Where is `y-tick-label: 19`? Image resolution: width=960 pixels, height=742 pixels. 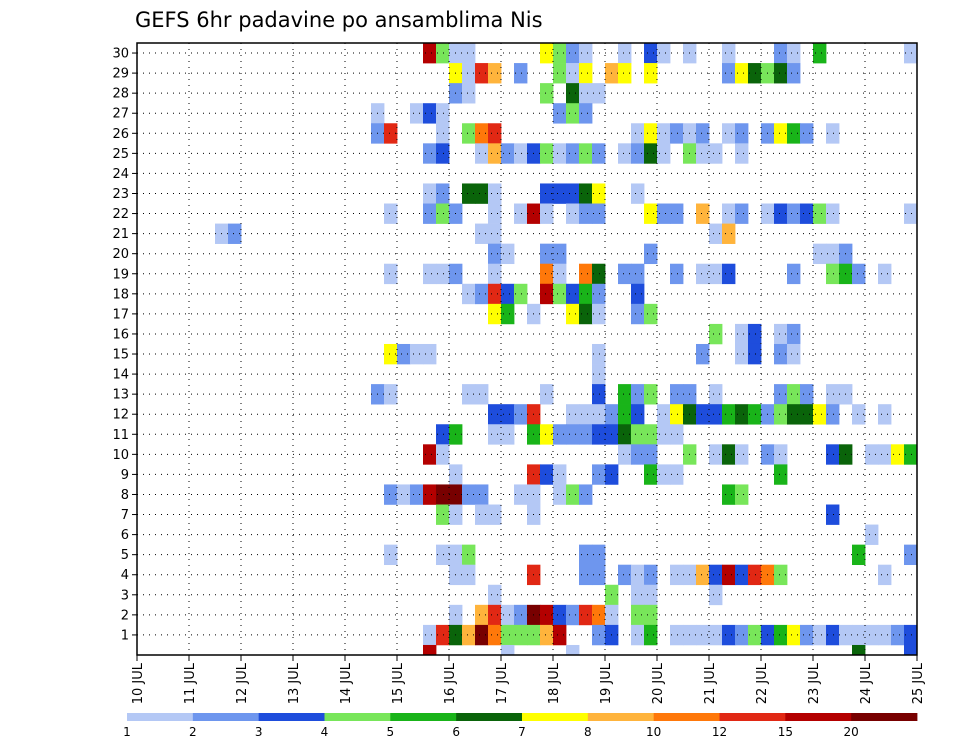 y-tick-label: 19 is located at coordinates (120, 274).